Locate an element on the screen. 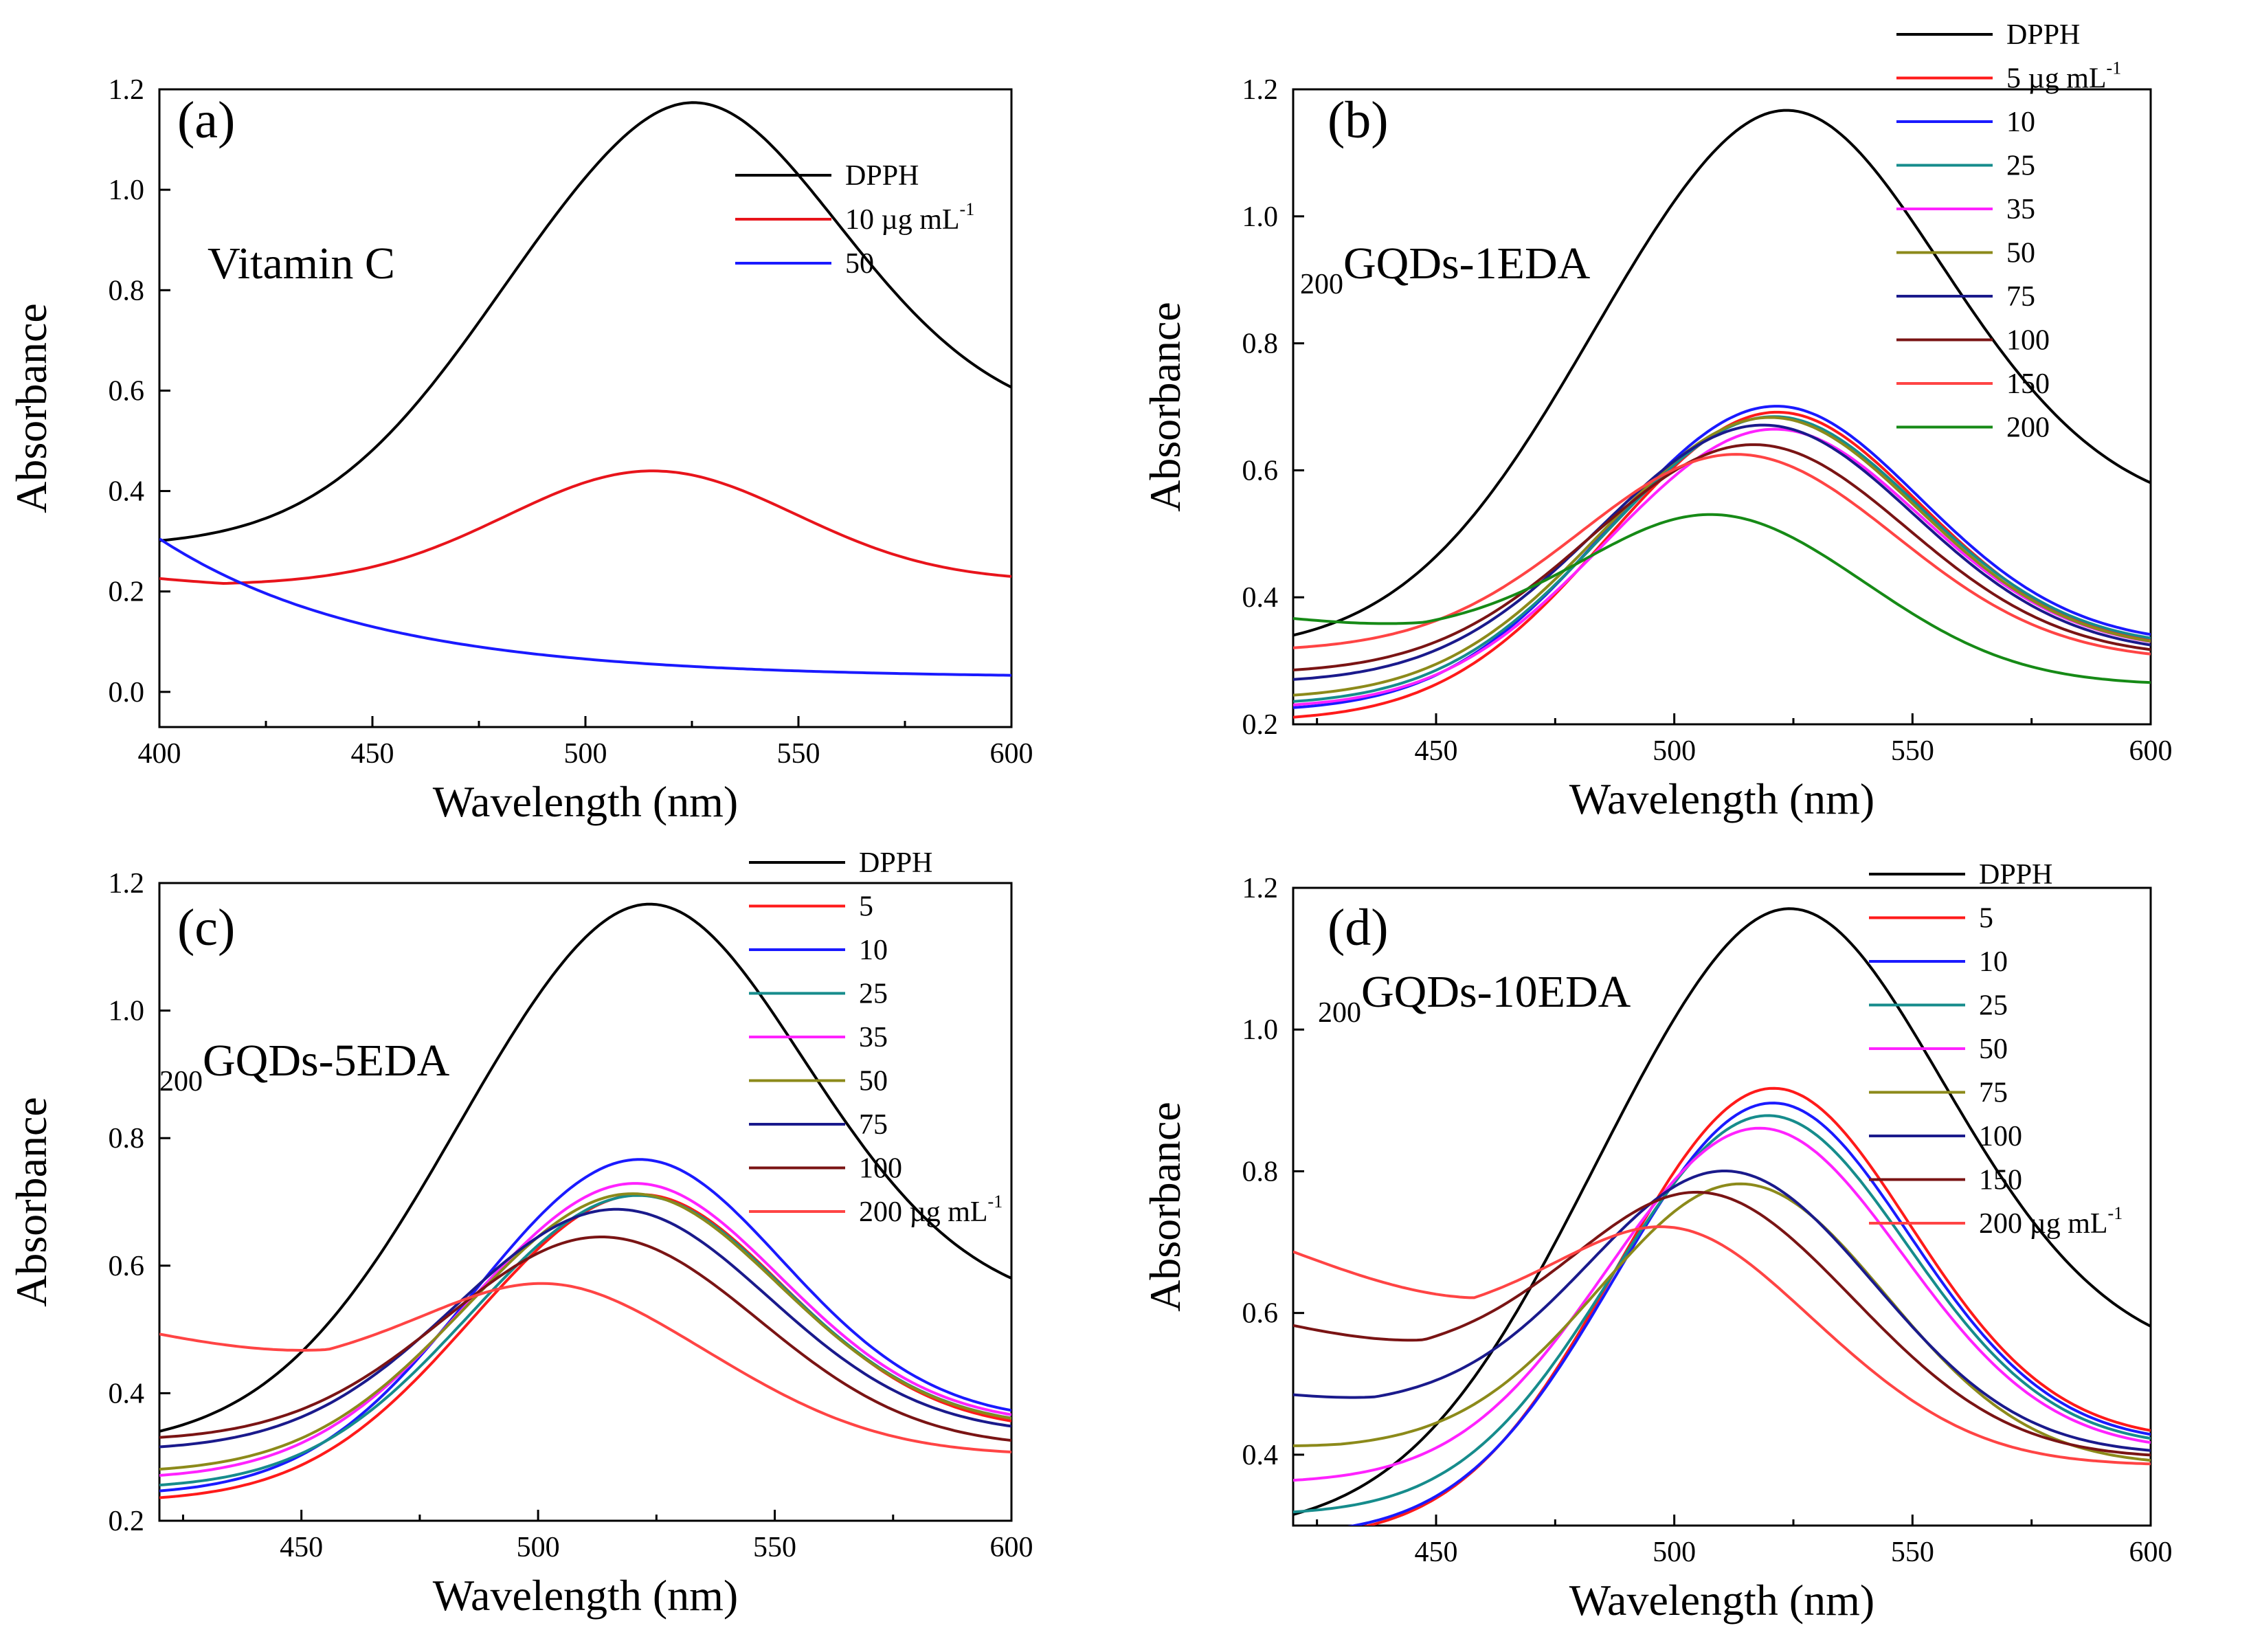  panel-tag: (c) is located at coordinates (206, 928).